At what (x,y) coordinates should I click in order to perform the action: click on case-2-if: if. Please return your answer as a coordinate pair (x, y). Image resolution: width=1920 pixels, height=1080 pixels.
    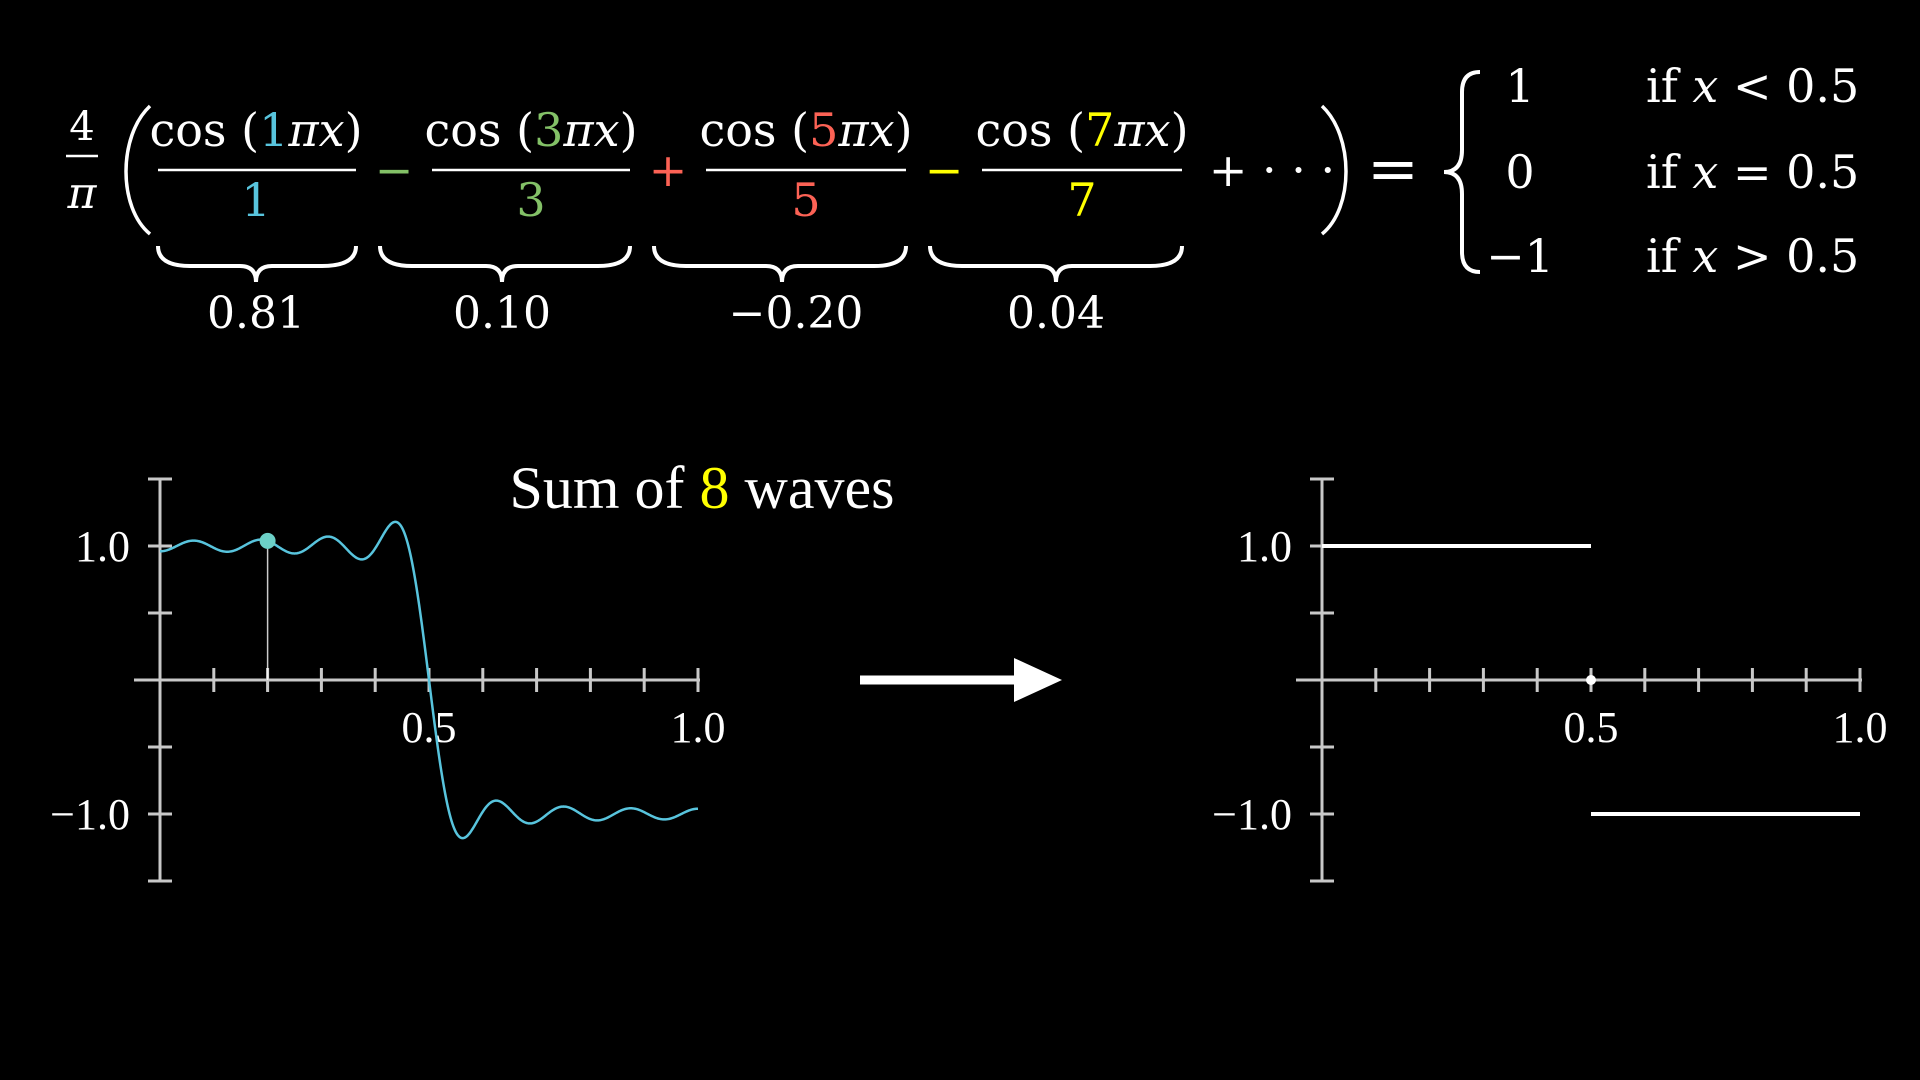
    Looking at the image, I should click on (1663, 172).